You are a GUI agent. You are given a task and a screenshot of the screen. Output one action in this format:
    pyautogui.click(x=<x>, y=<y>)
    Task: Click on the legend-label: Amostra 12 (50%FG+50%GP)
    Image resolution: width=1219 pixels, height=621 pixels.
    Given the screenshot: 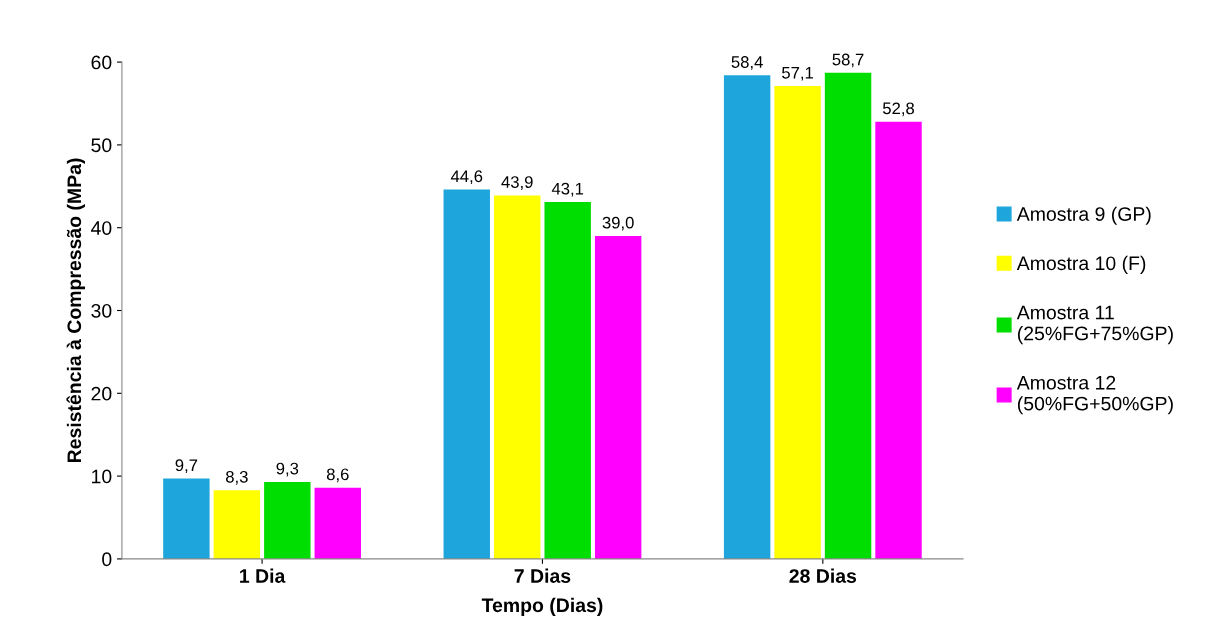 What is the action you would take?
    pyautogui.click(x=1094, y=395)
    